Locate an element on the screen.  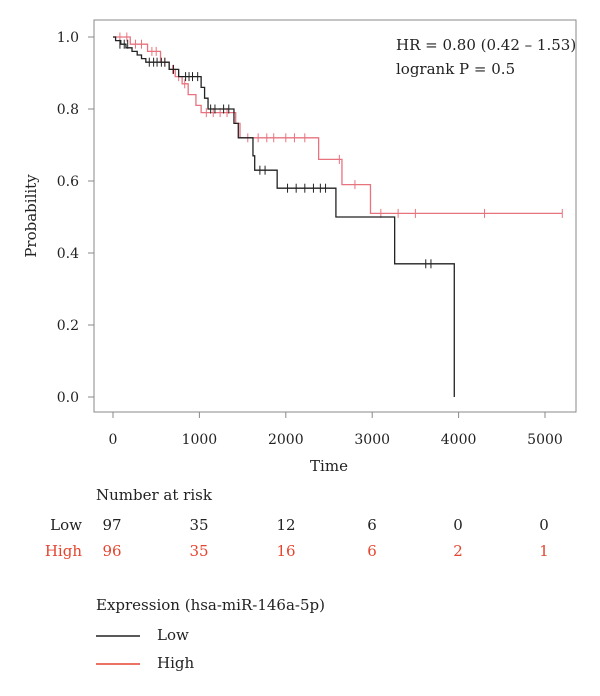
x-tick-label-5: 5000 is located at coordinates (545, 440).